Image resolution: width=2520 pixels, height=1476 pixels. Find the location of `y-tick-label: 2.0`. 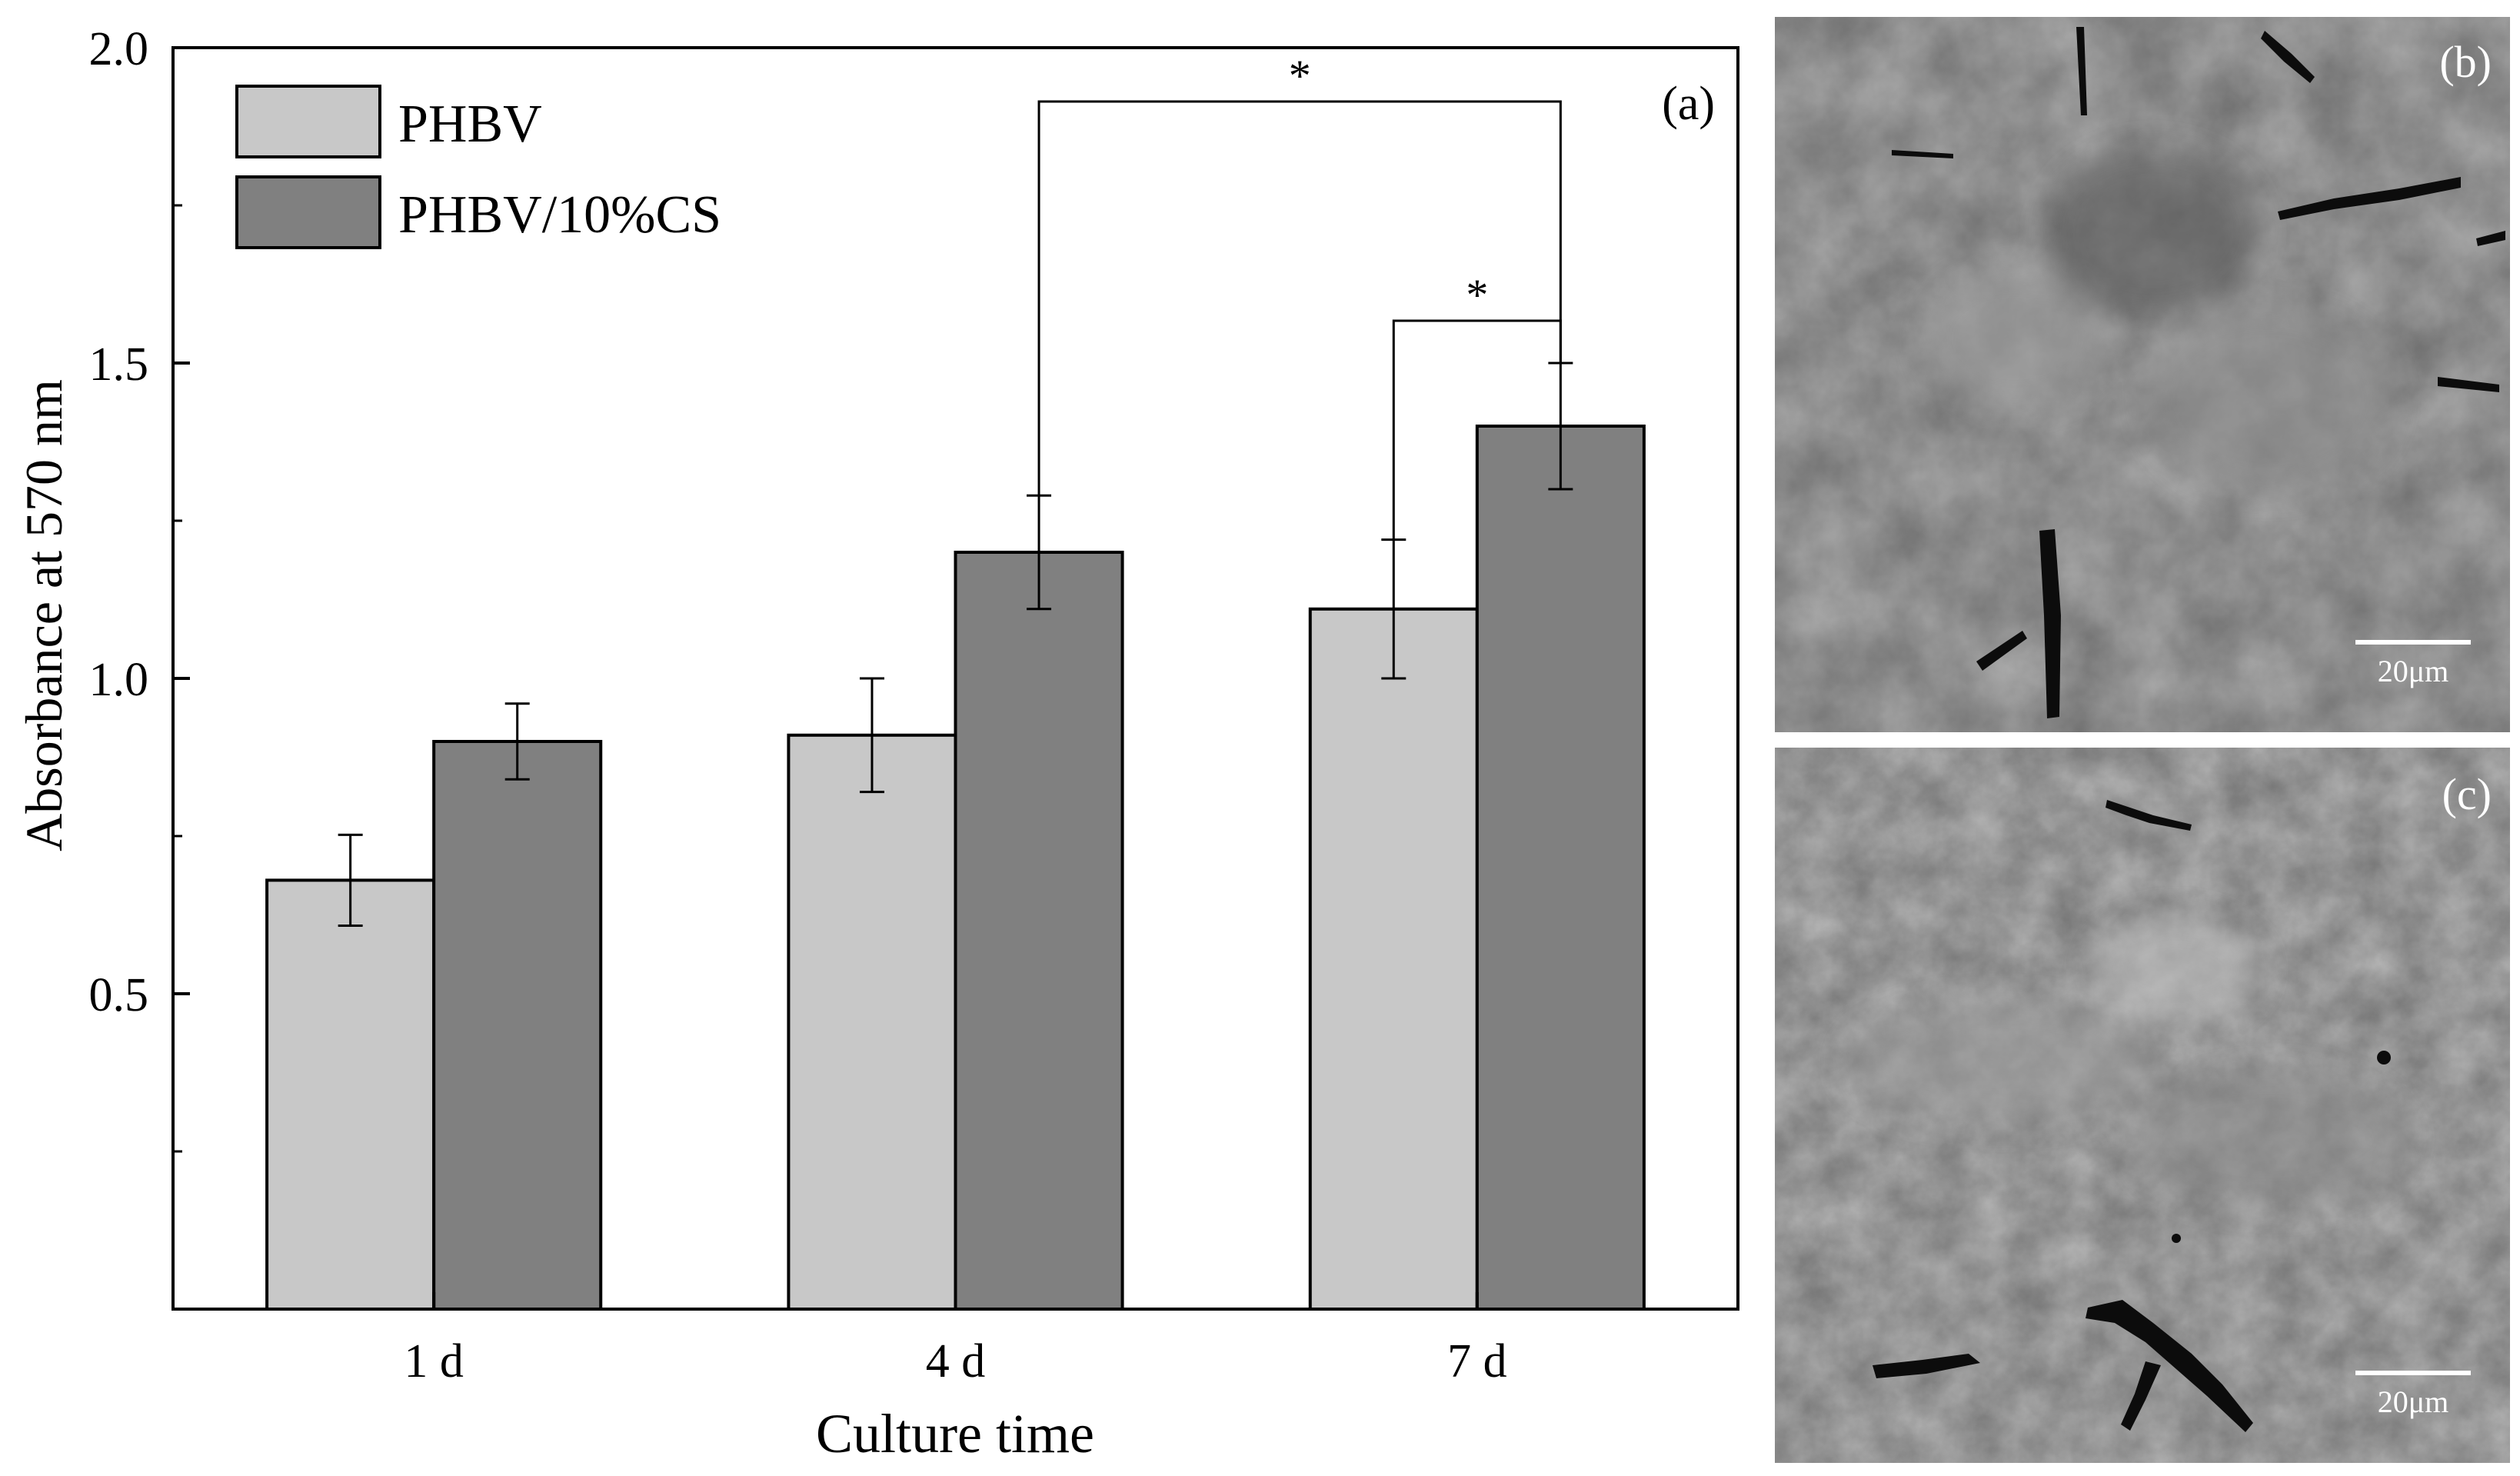

y-tick-label: 2.0 is located at coordinates (119, 49).